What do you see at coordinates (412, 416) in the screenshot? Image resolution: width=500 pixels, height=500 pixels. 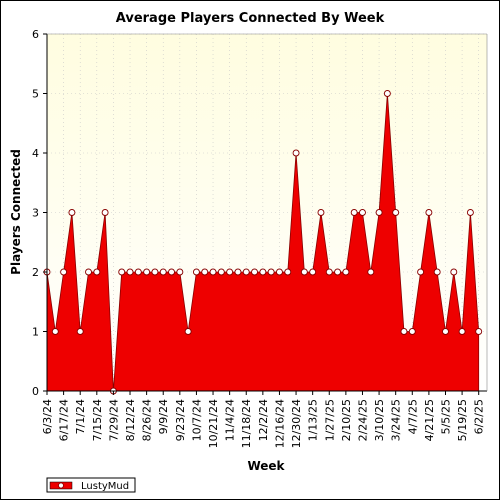 I see `x-tick-label: 4/7/25` at bounding box center [412, 416].